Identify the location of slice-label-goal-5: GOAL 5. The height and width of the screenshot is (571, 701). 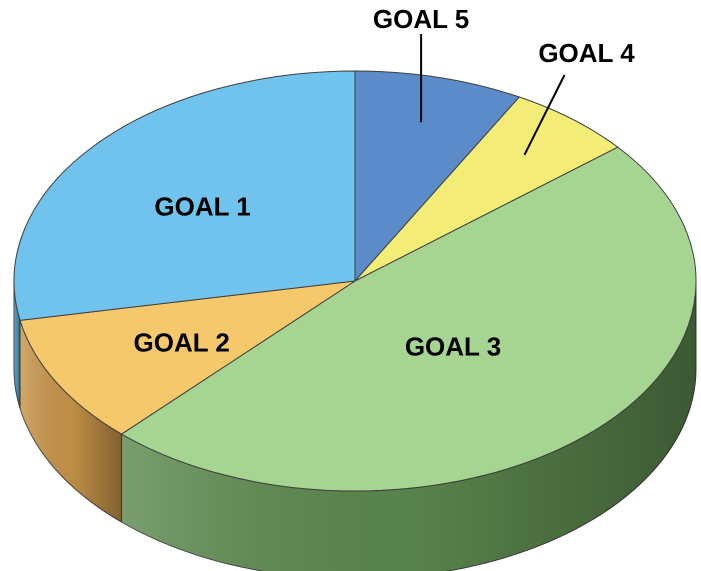
(421, 19).